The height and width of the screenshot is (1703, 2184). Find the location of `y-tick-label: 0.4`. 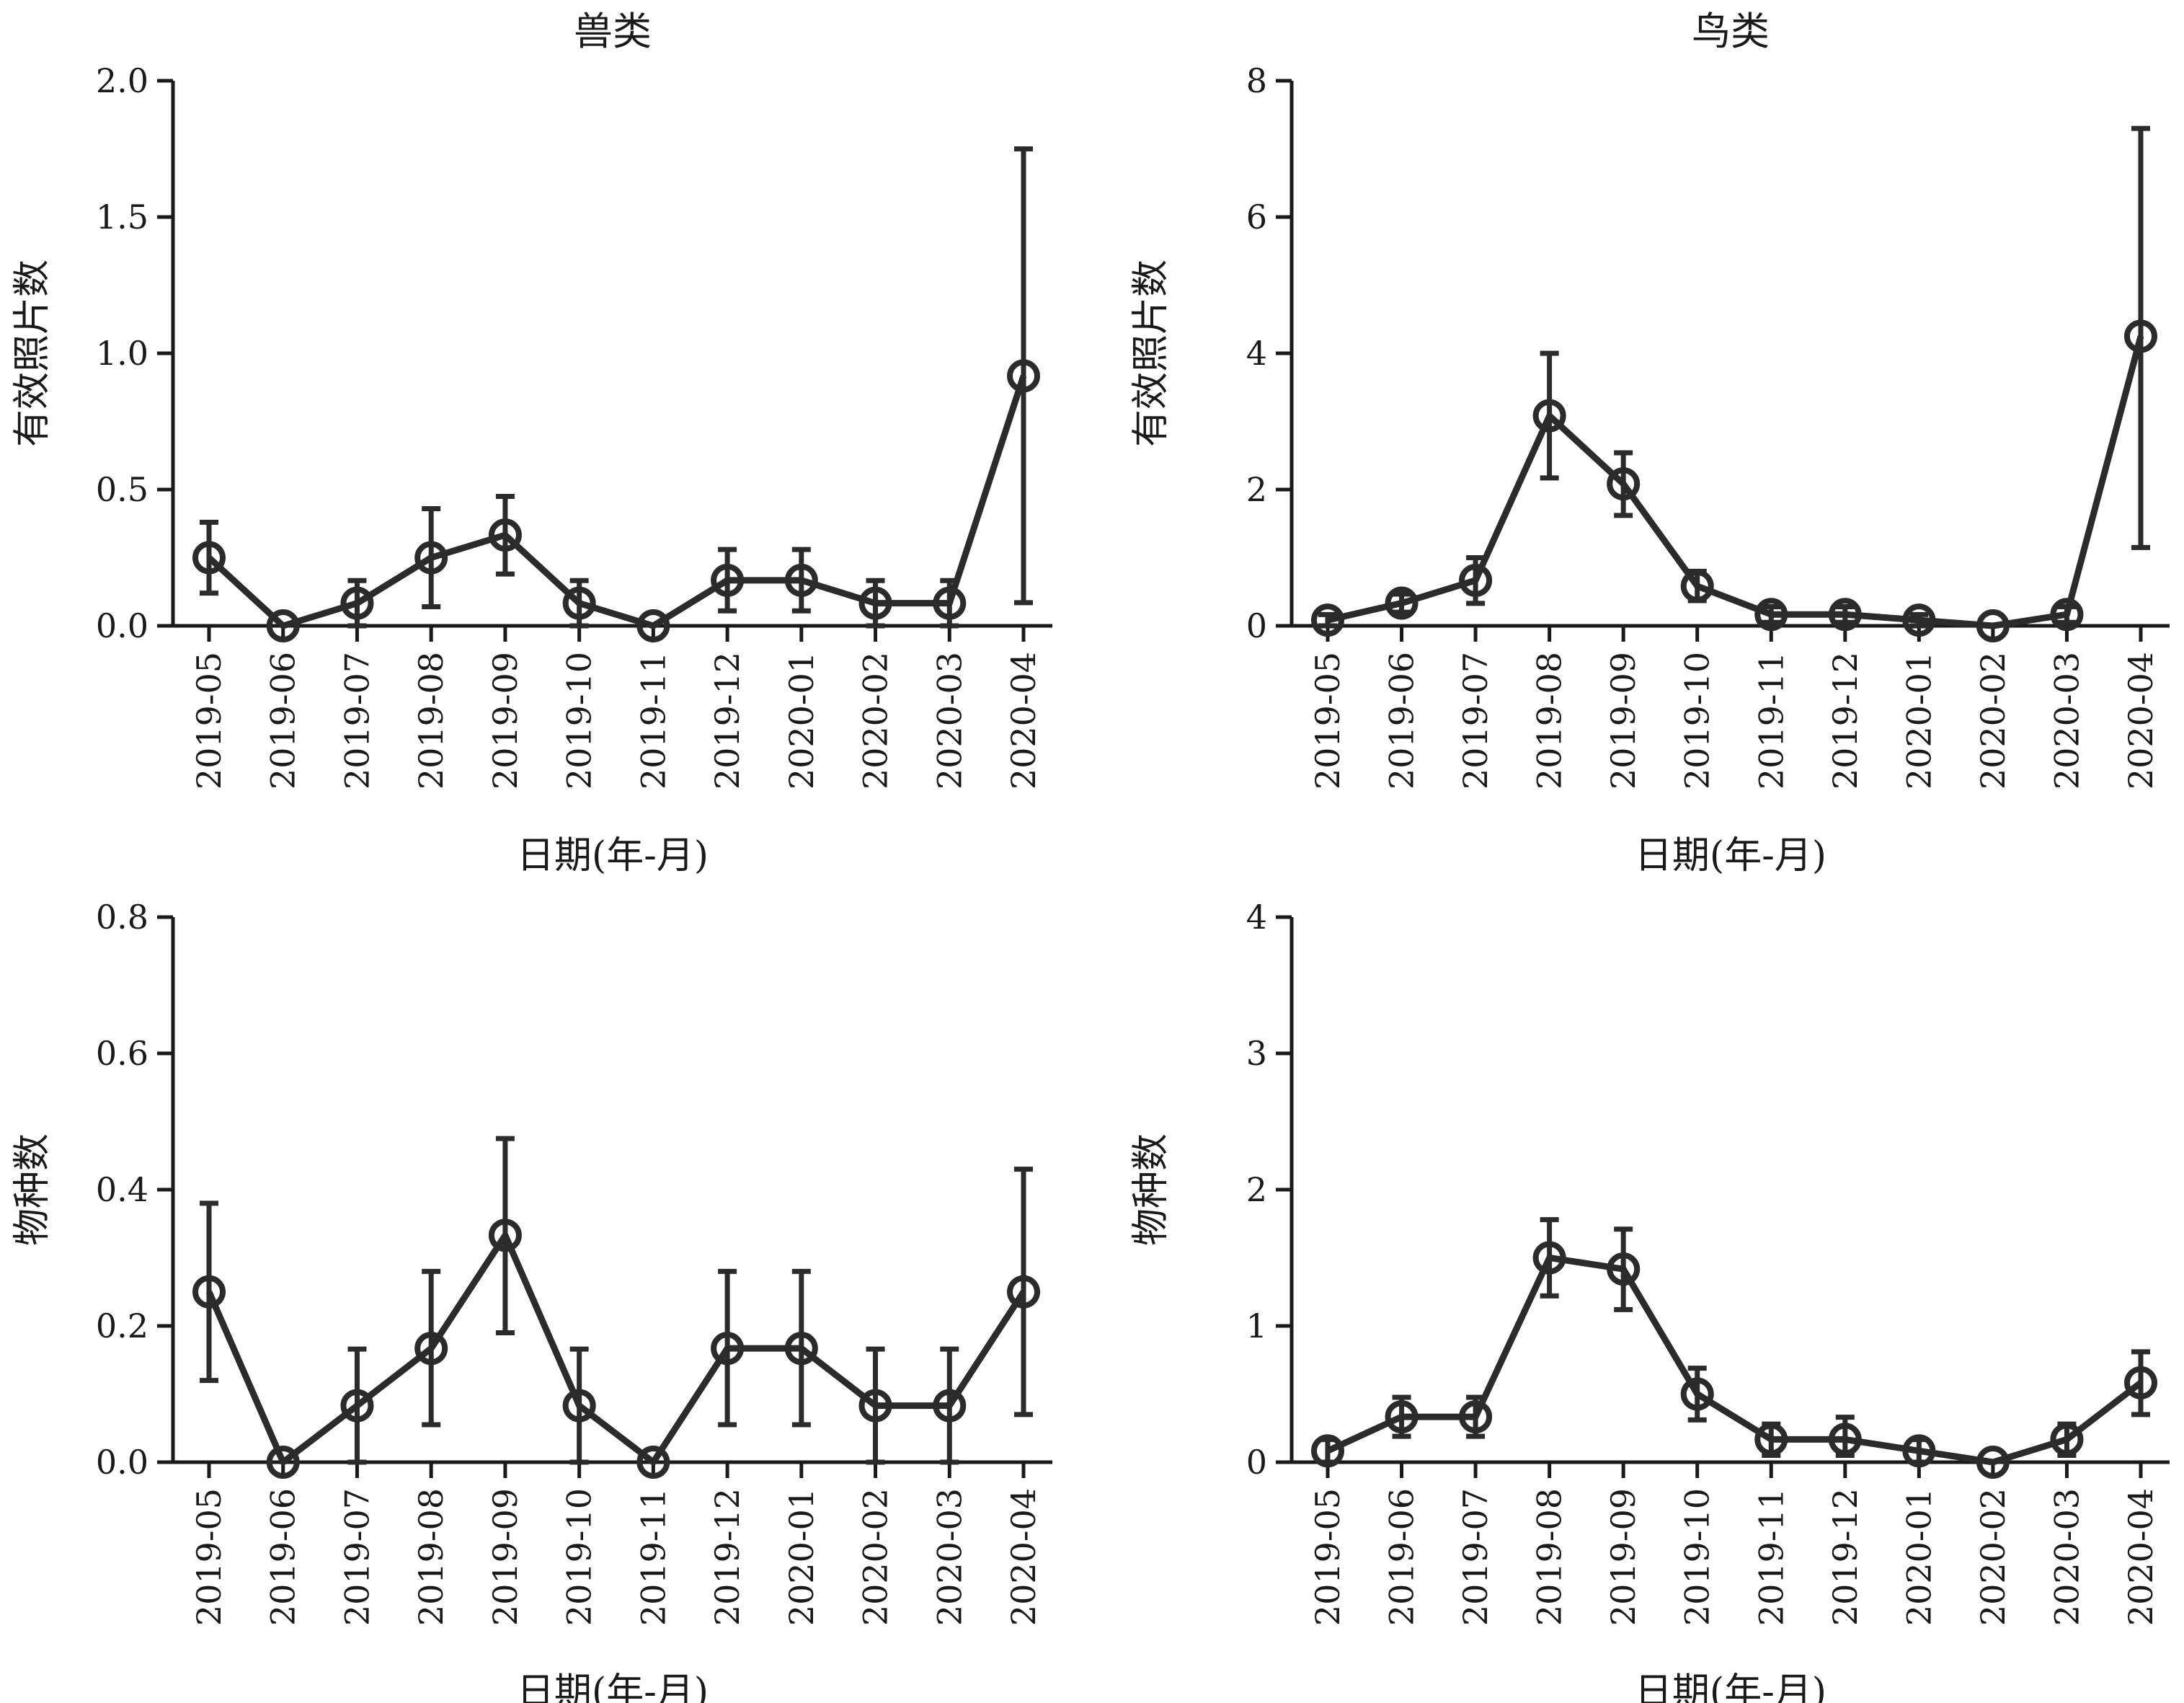

y-tick-label: 0.4 is located at coordinates (122, 1189).